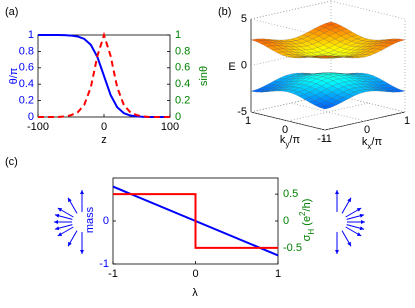  I want to click on y-axis-label: mass, so click(90, 219).